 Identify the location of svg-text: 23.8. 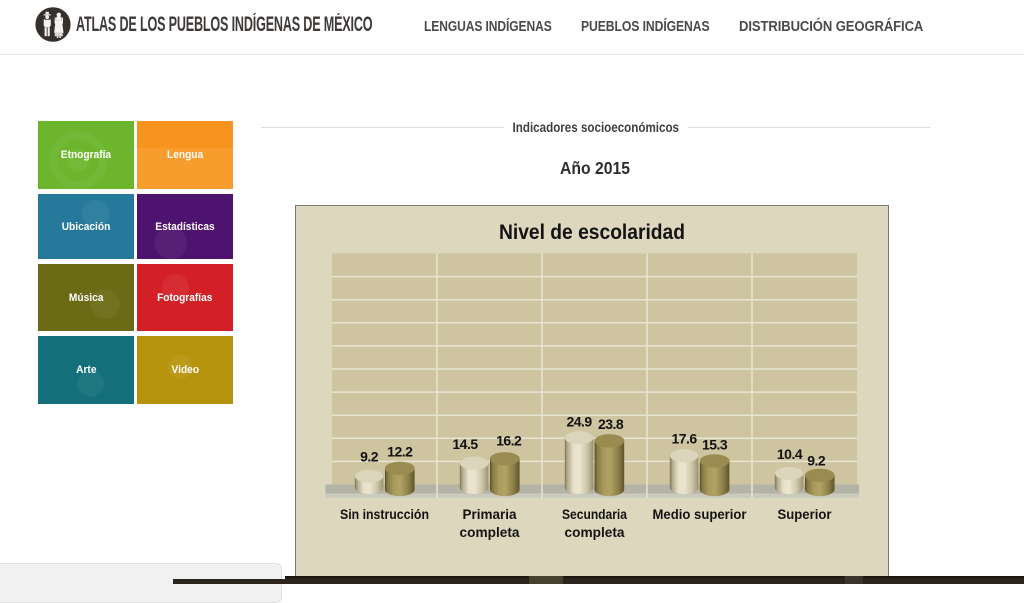
(611, 424).